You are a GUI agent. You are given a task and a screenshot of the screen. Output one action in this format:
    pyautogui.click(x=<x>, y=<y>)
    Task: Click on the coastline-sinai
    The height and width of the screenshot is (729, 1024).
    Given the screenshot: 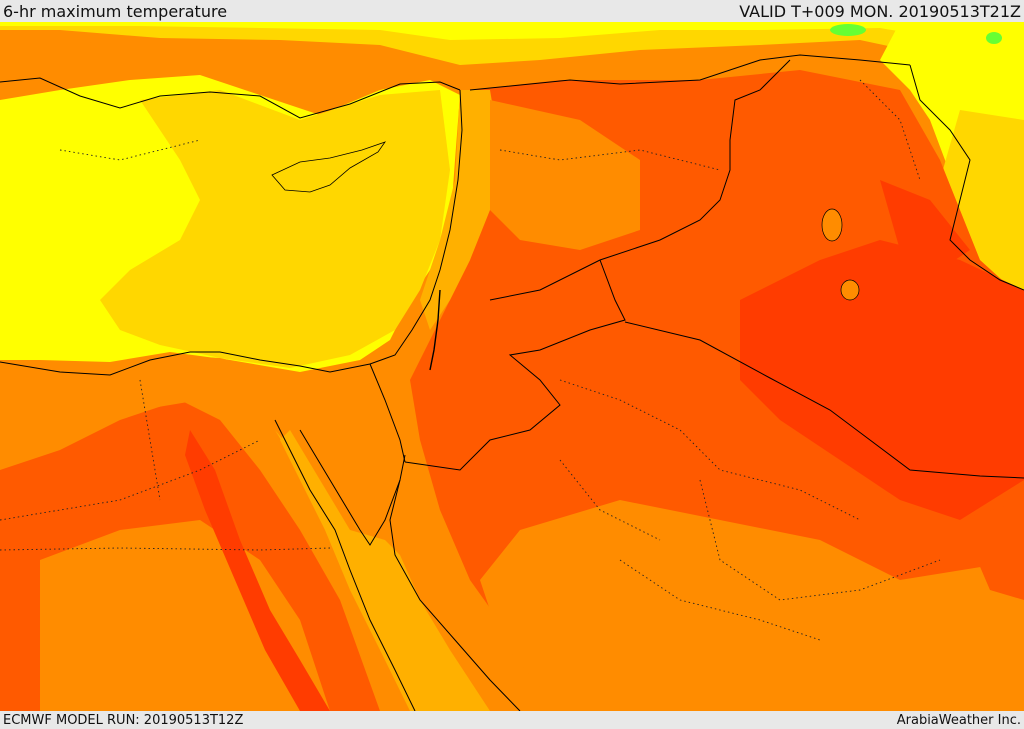 What is the action you would take?
    pyautogui.click(x=352, y=487)
    